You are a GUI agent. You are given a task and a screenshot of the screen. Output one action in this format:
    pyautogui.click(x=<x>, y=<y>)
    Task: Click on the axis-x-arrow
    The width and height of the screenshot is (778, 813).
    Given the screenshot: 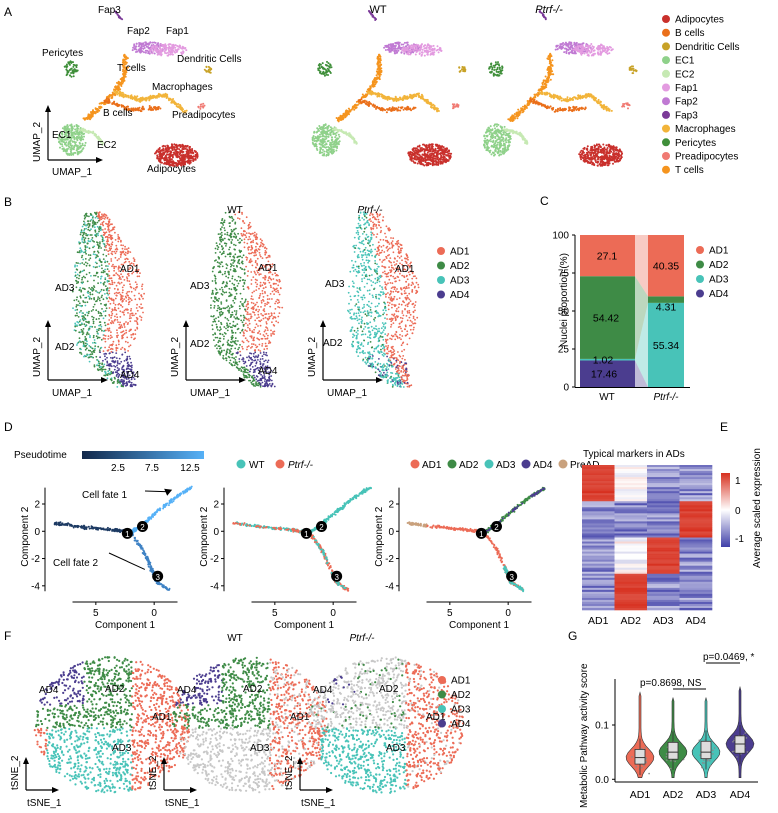 What is the action you would take?
    pyautogui.click(x=104, y=380)
    